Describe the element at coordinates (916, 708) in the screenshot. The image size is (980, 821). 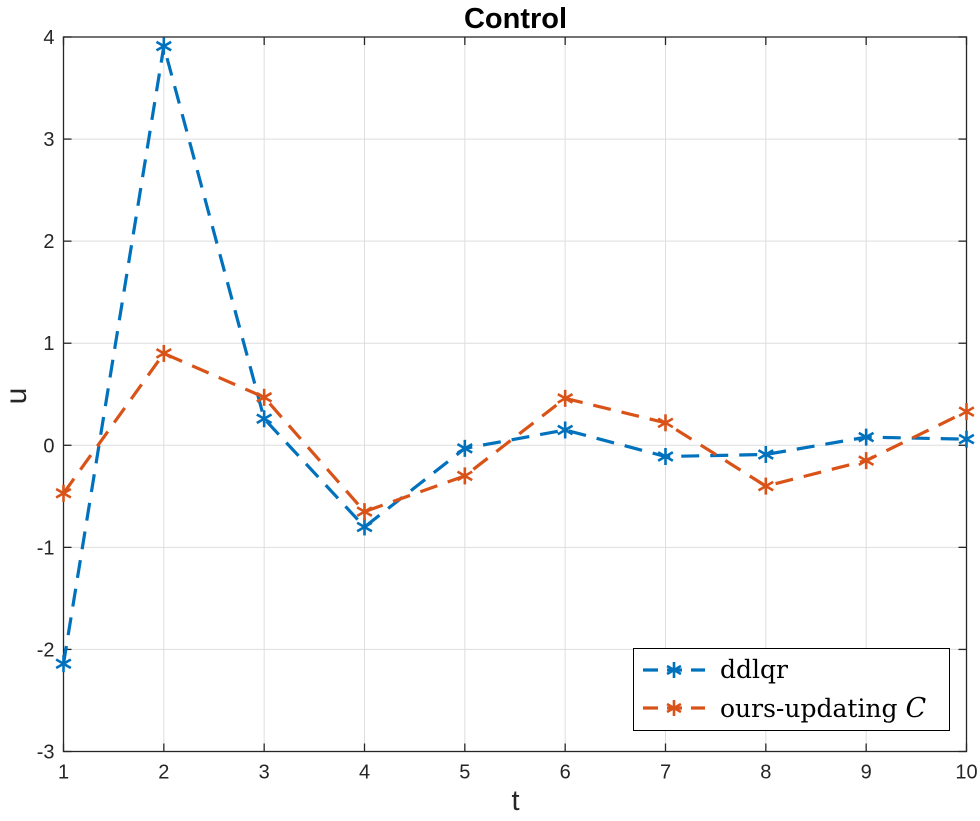
I see `legend-label-script-c-symbol: C` at that location.